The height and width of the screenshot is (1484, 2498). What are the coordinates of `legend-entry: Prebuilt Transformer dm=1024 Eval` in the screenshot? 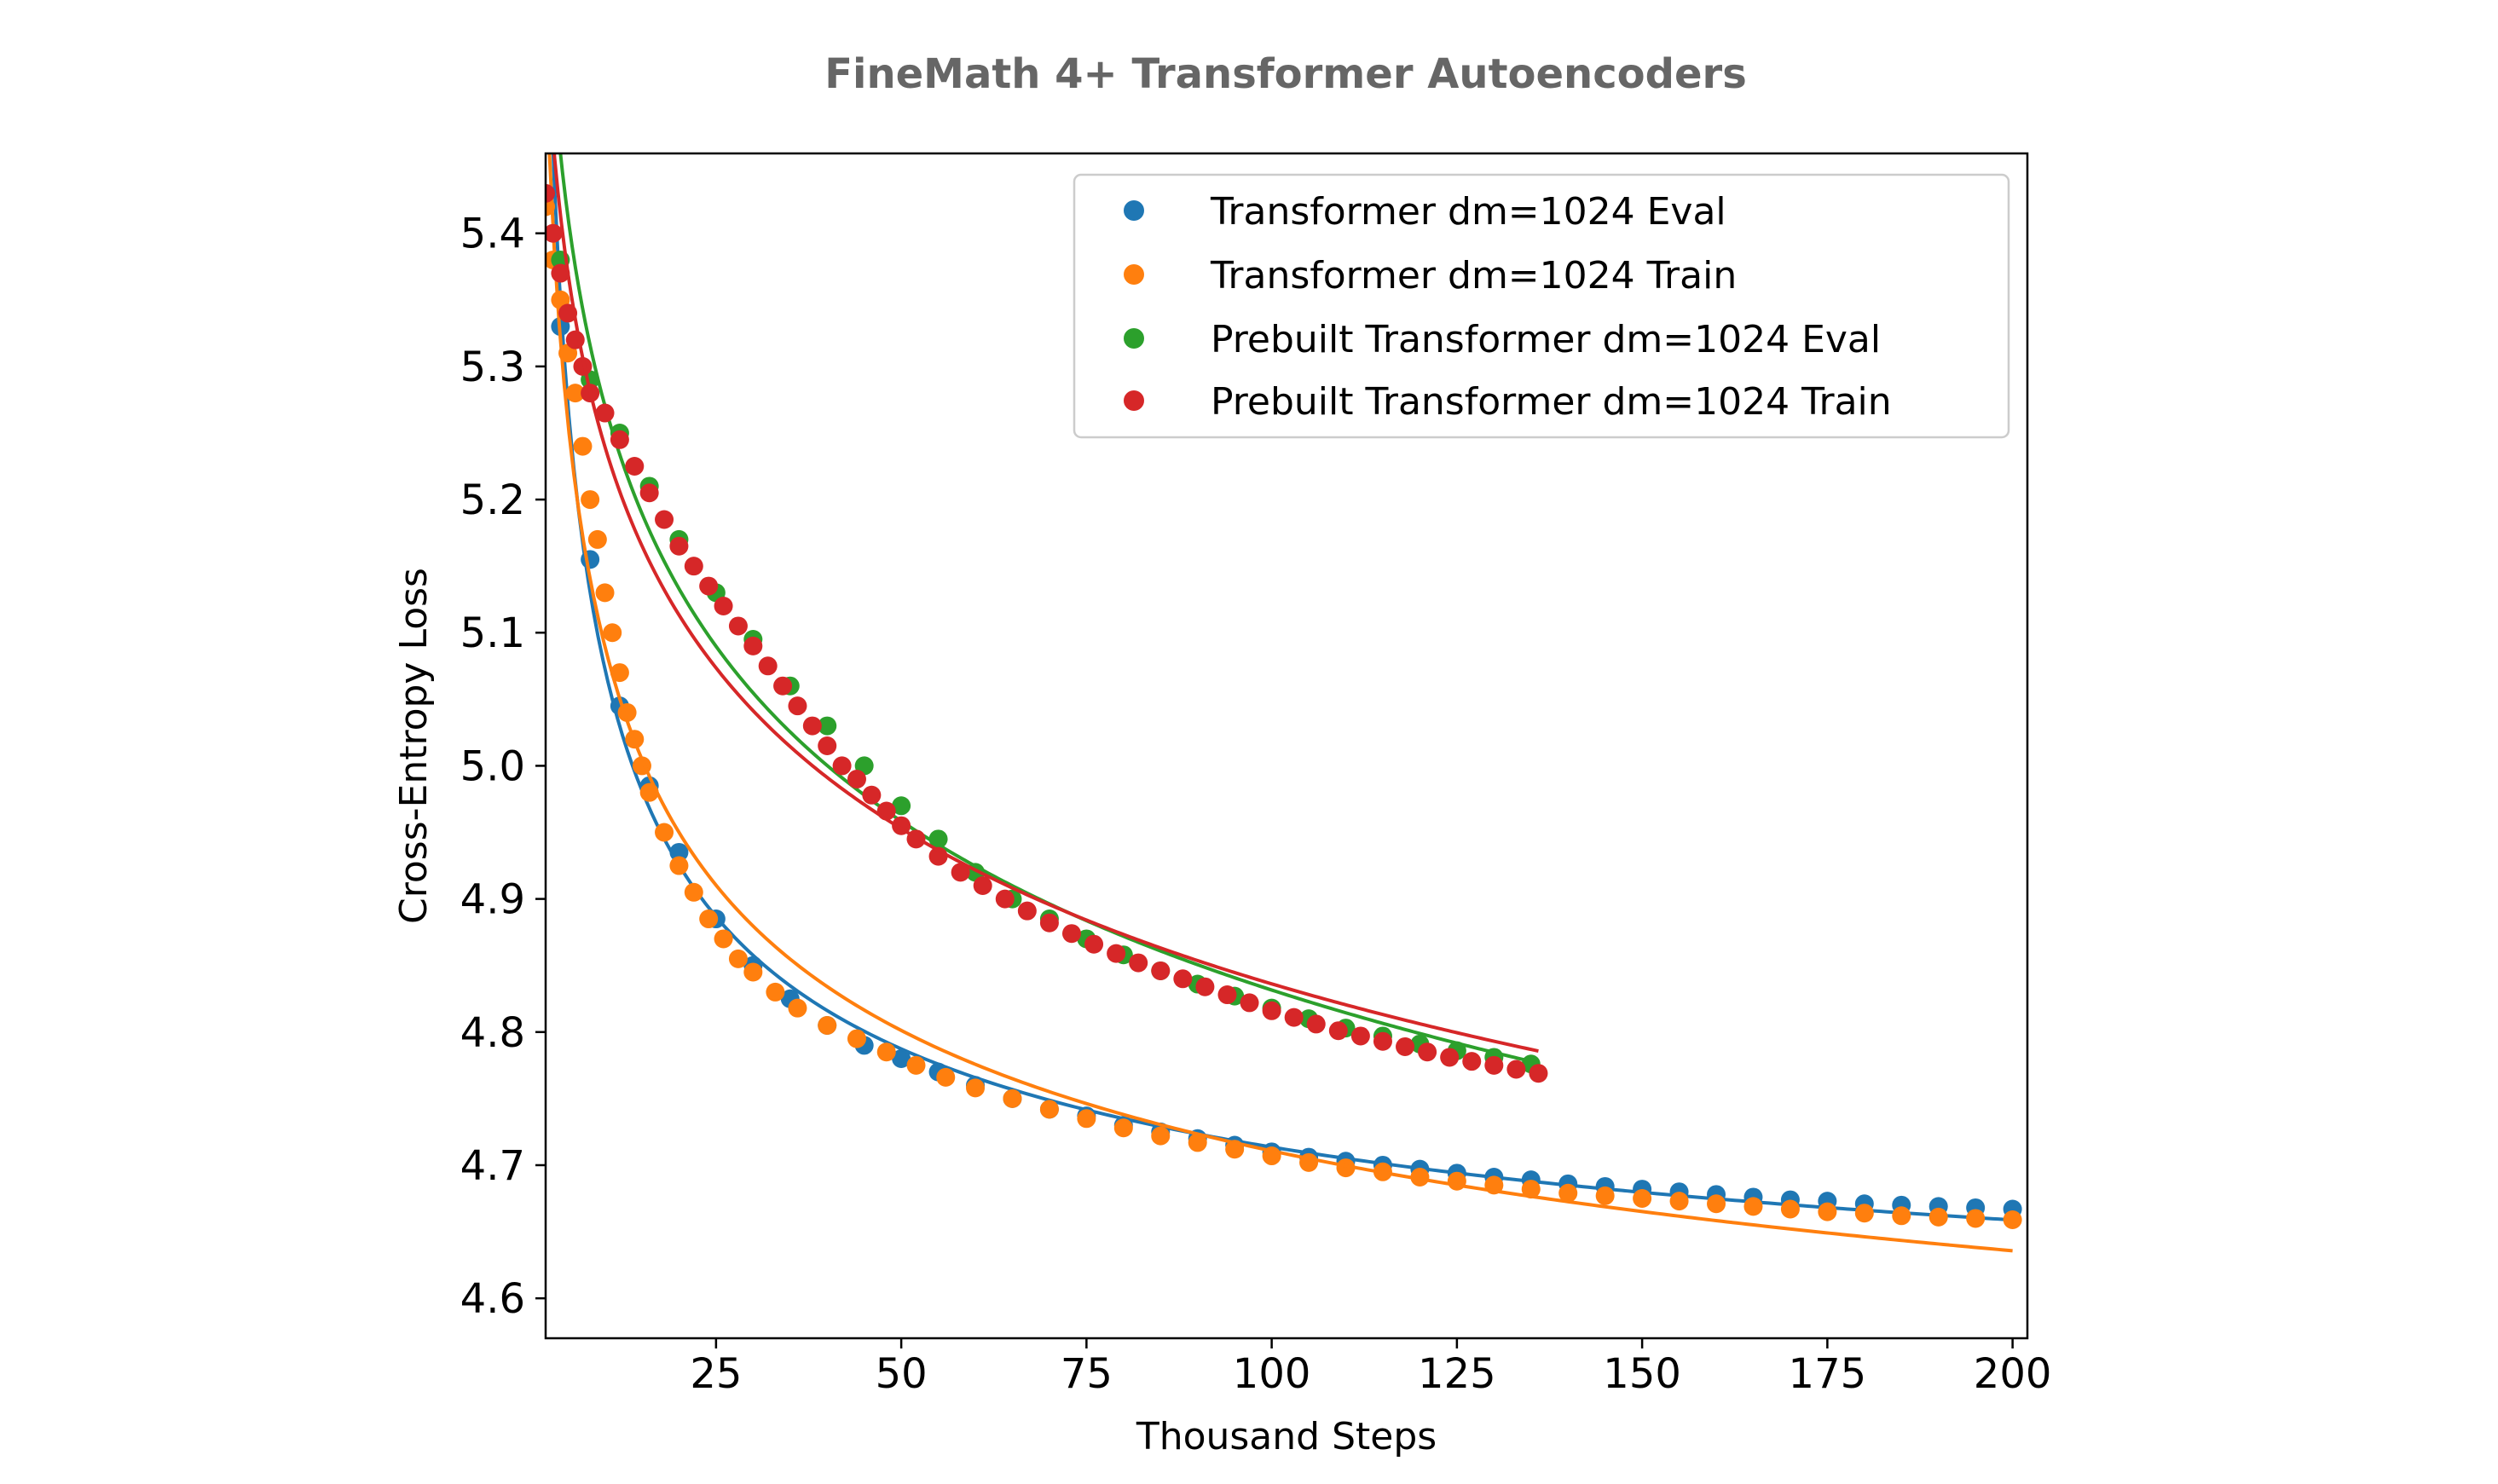 It's located at (1502, 339).